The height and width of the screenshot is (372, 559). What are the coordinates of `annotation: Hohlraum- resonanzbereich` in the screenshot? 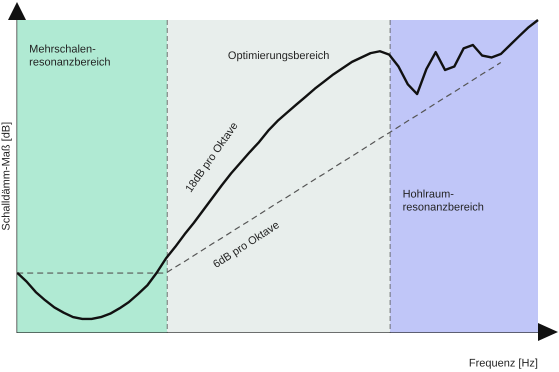 It's located at (443, 201).